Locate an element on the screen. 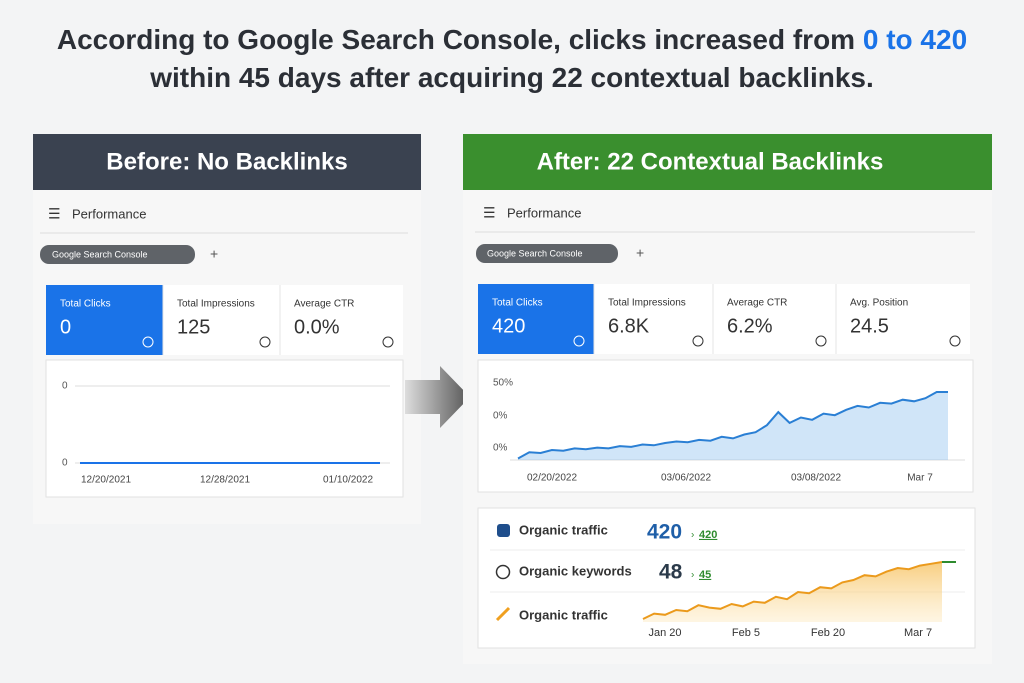 Image resolution: width=1024 pixels, height=683 pixels. row-label: Organic keywords is located at coordinates (575, 570).